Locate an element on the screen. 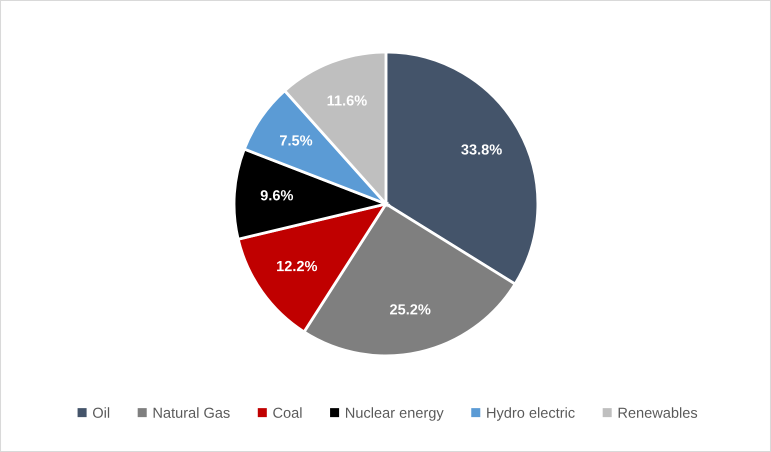 This screenshot has height=452, width=771. legend-label: Natural Gas is located at coordinates (192, 412).